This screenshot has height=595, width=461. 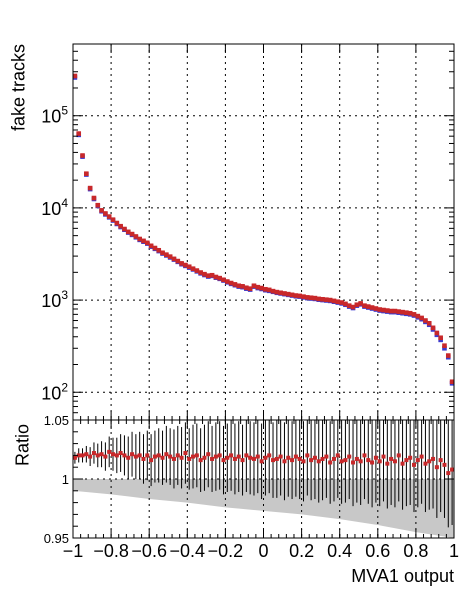 I want to click on ratio-ytick-labels: 0.95 1 1.05, so click(x=56, y=479).